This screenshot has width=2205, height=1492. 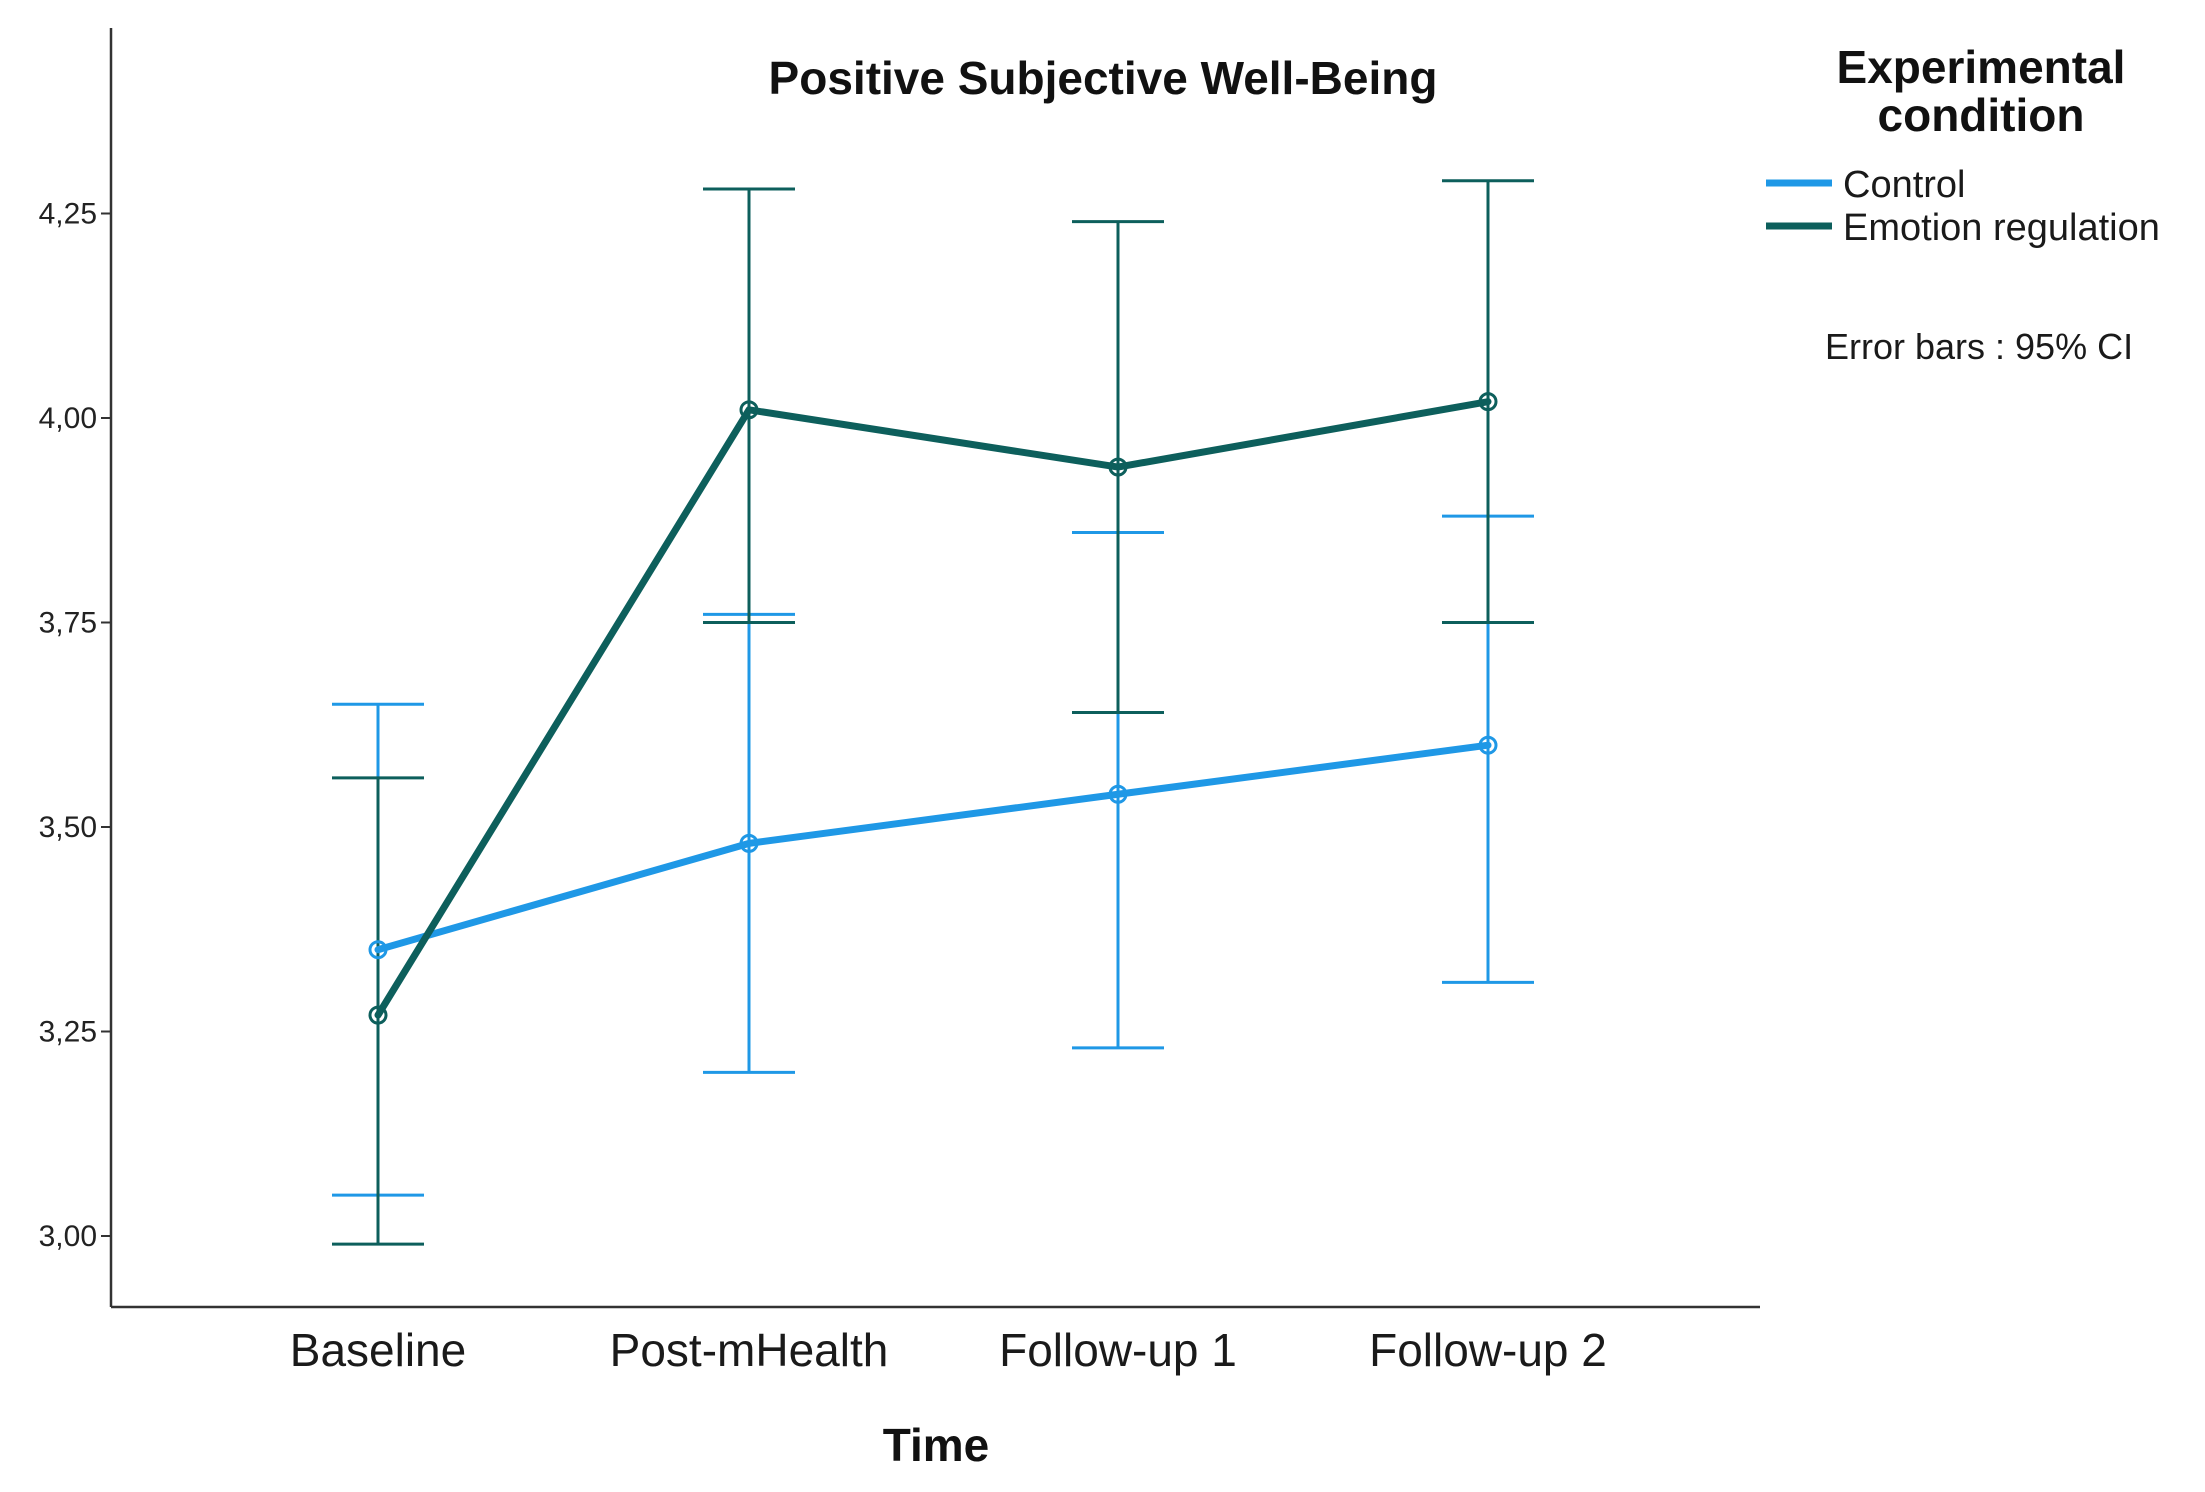 I want to click on error-bar-emotion-regulation, so click(x=749, y=405).